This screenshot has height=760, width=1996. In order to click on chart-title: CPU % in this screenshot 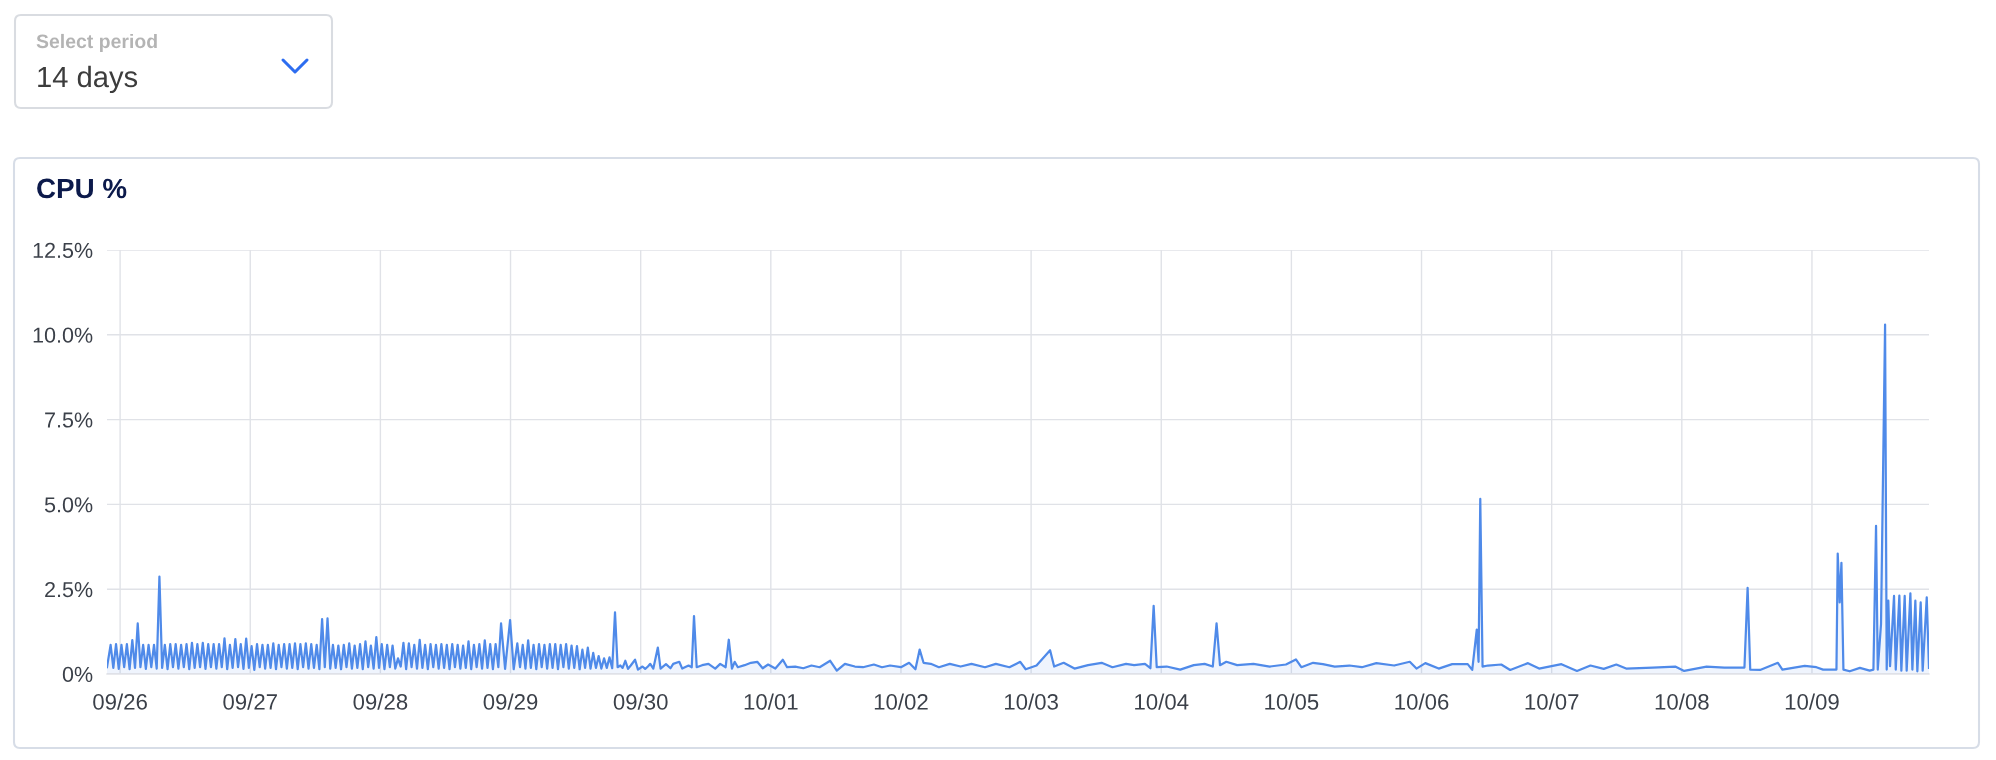, I will do `click(82, 188)`.